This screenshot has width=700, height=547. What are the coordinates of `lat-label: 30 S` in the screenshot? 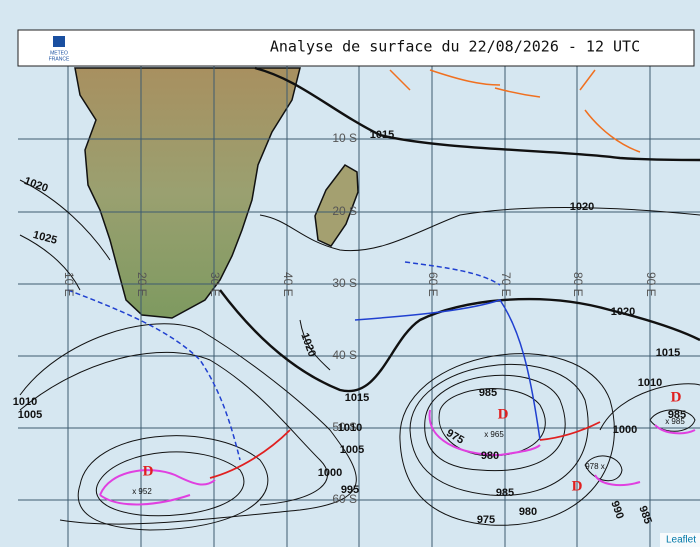 It's located at (344, 283).